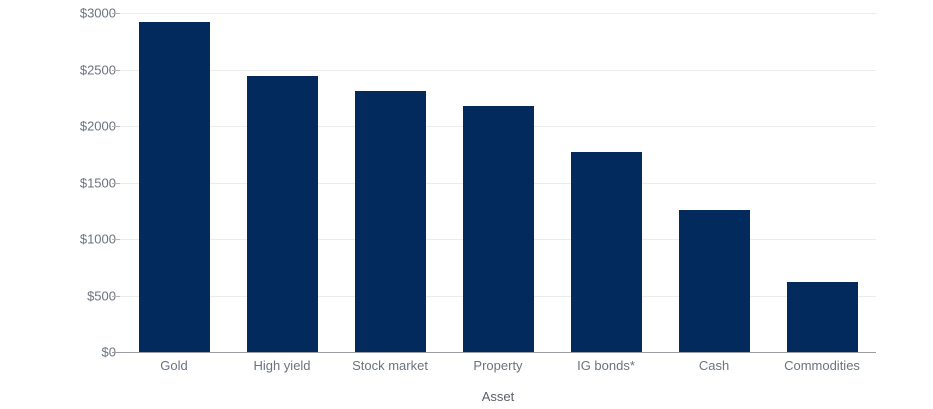  Describe the element at coordinates (714, 365) in the screenshot. I see `x-category-label: Cash` at that location.